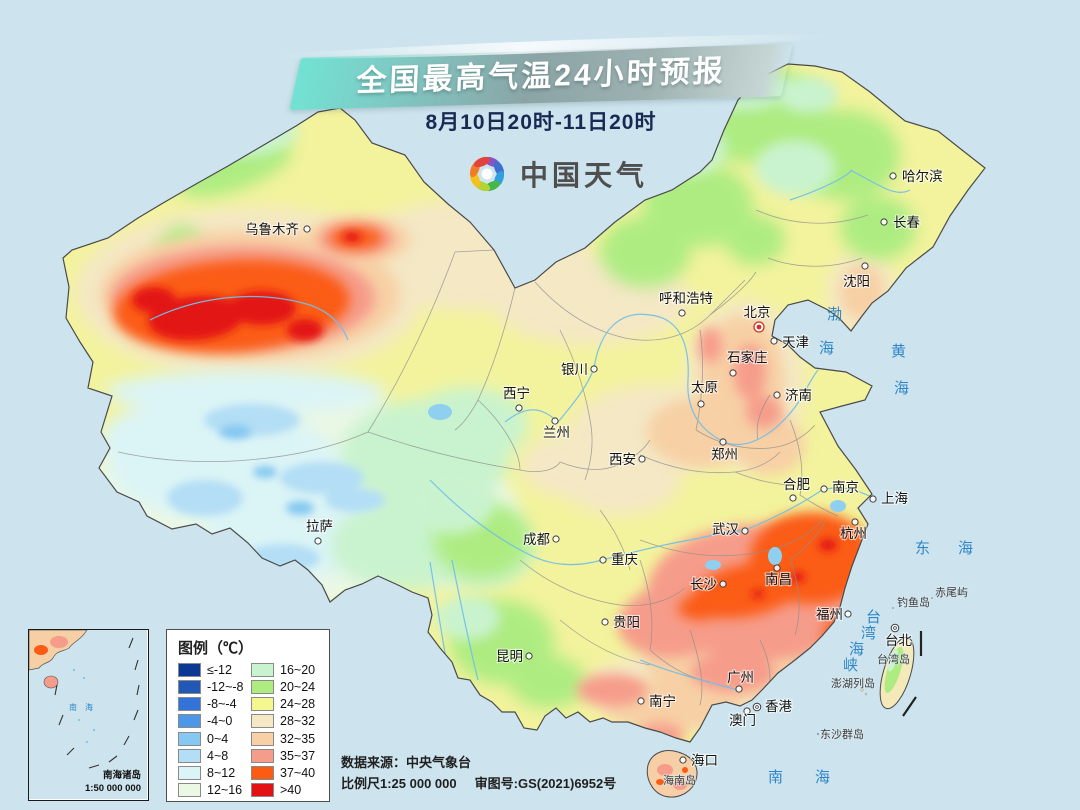 The height and width of the screenshot is (810, 1080). I want to click on city-marker-银川: 银川, so click(579, 369).